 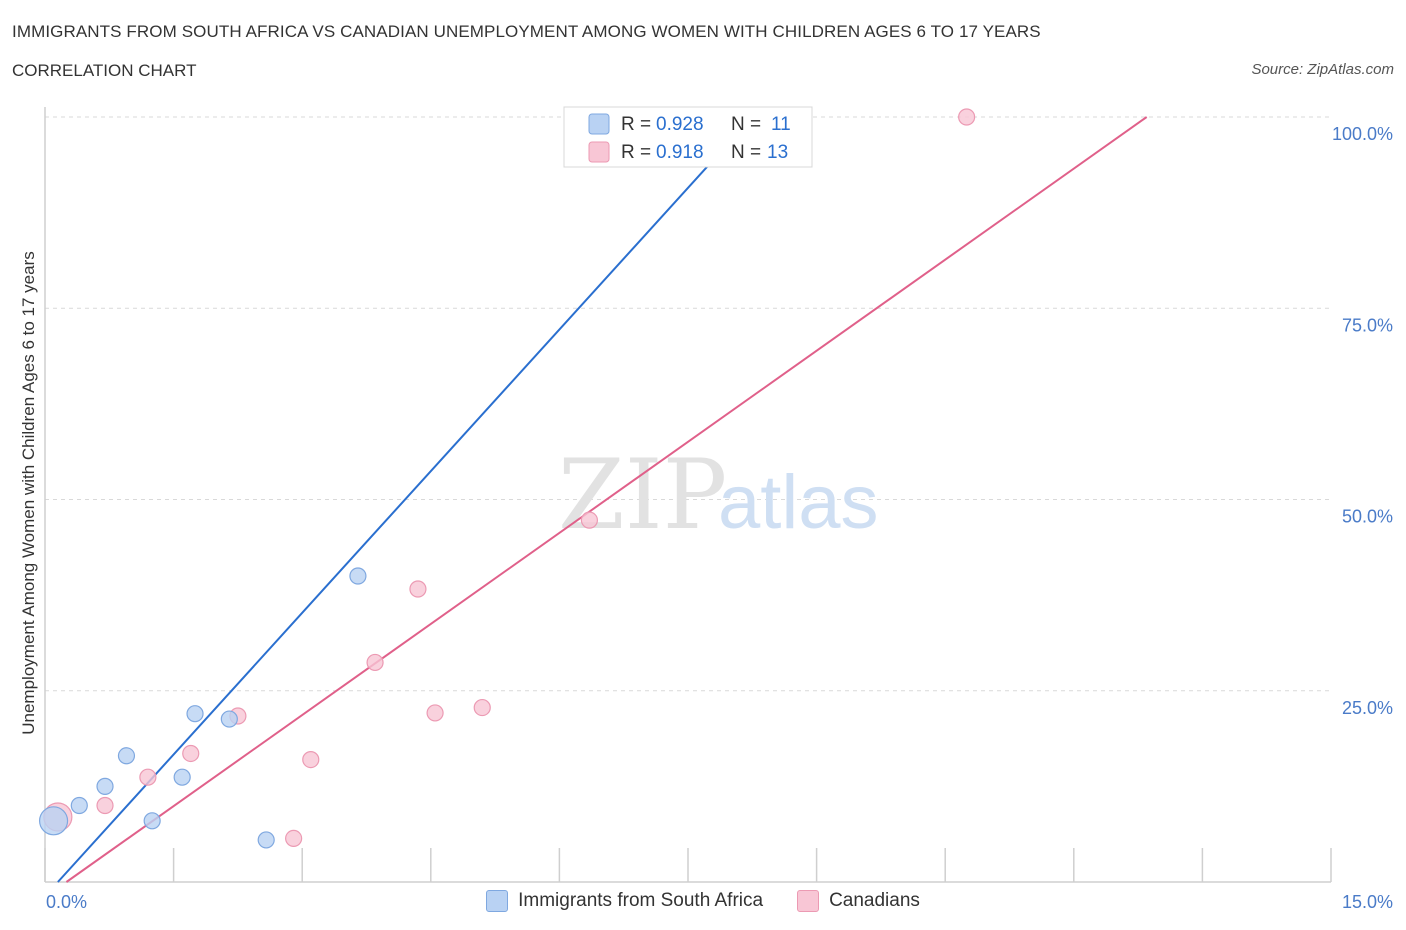 What do you see at coordinates (104, 70) in the screenshot?
I see `chart-subtitle: CORRELATION CHART` at bounding box center [104, 70].